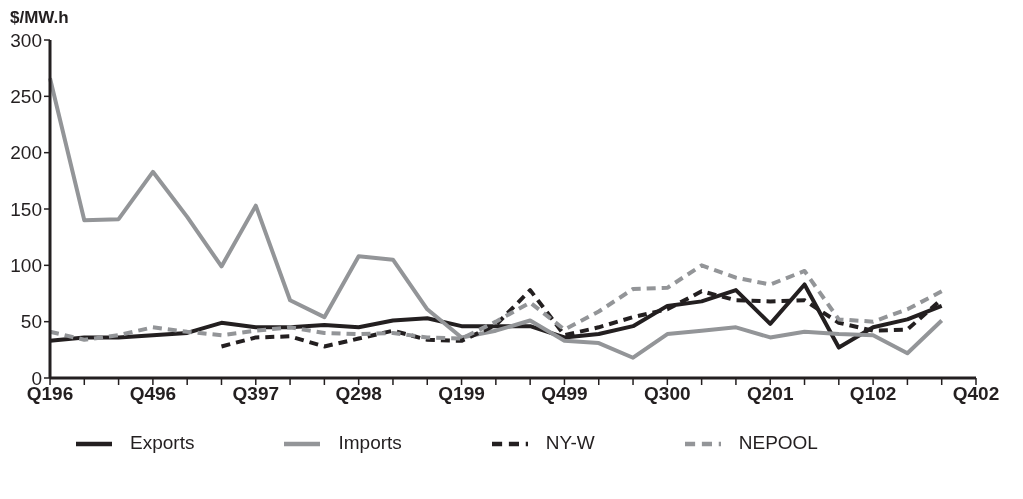 The width and height of the screenshot is (1023, 499). Describe the element at coordinates (256, 394) in the screenshot. I see `x-tick-label: Q397` at that location.